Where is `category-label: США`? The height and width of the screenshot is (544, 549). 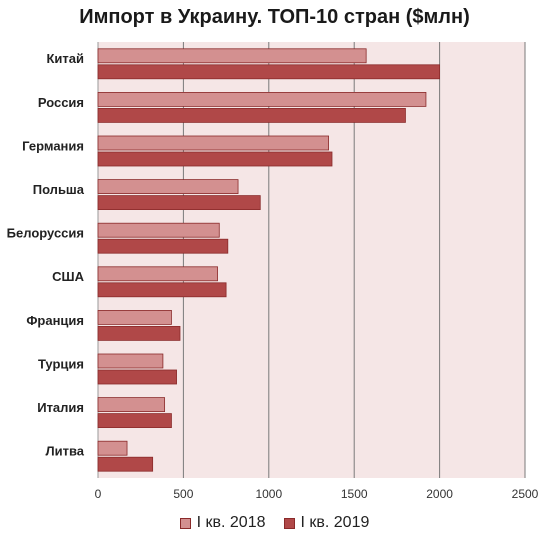
category-label: США is located at coordinates (68, 276).